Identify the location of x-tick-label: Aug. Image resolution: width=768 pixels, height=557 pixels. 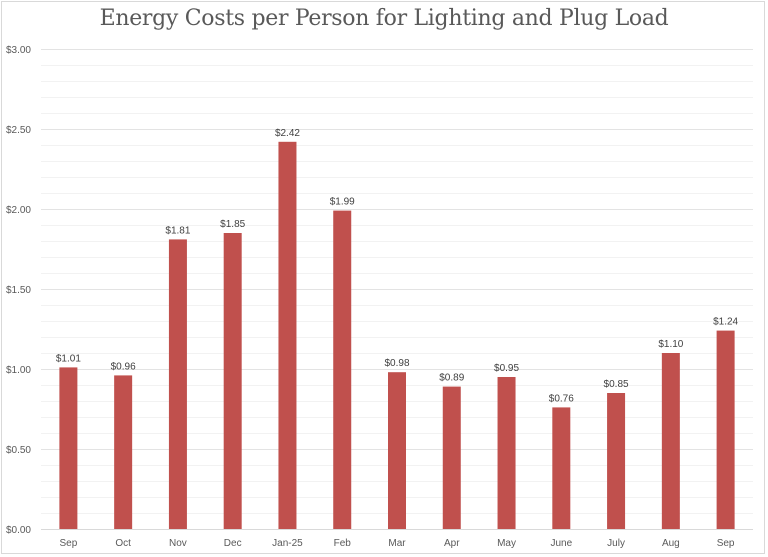
(671, 543).